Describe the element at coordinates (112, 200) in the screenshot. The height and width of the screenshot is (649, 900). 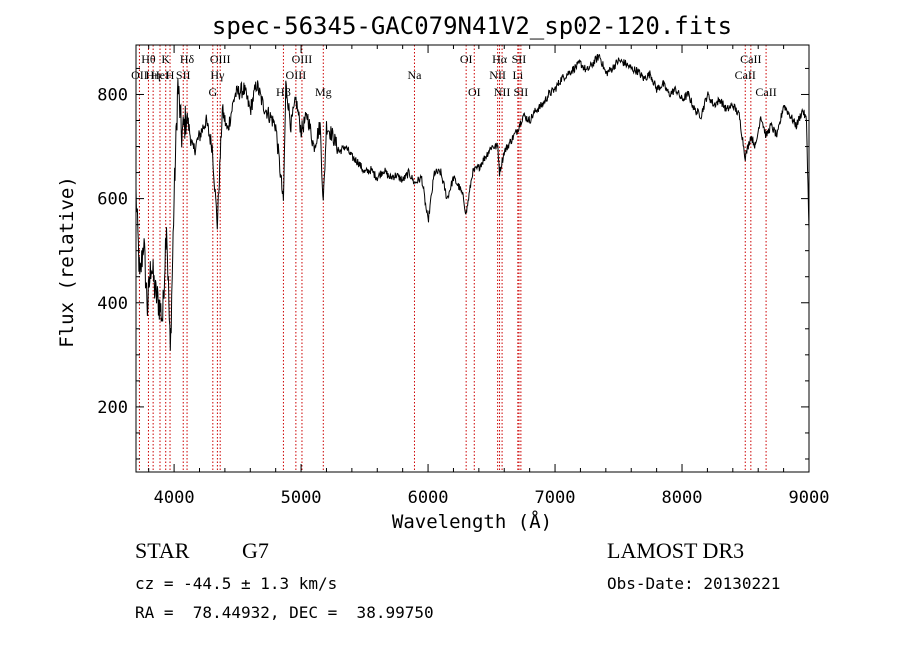
I see `y-tick-label: 600` at that location.